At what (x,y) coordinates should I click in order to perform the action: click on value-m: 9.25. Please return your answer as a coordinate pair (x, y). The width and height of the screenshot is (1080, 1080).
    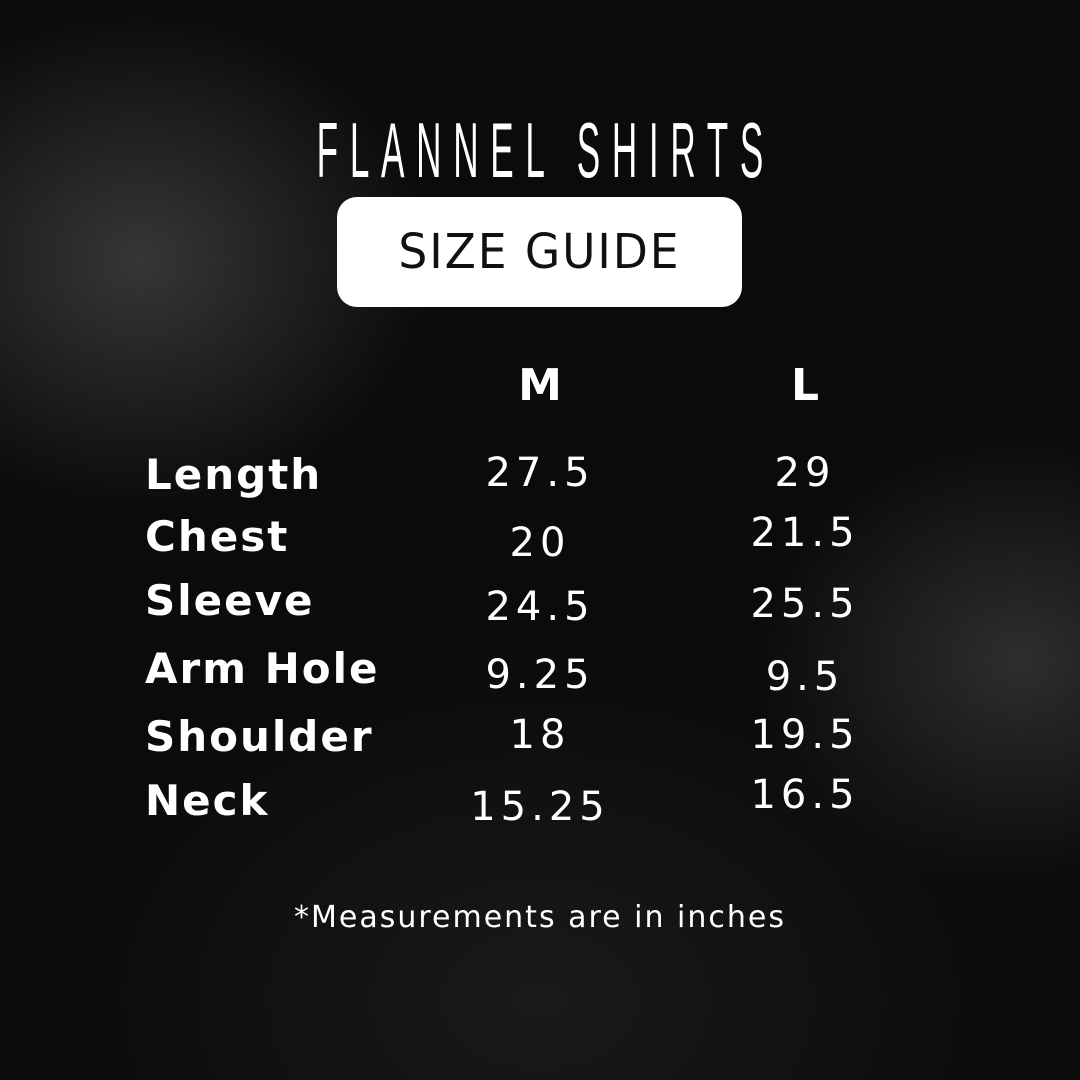
    Looking at the image, I should click on (540, 675).